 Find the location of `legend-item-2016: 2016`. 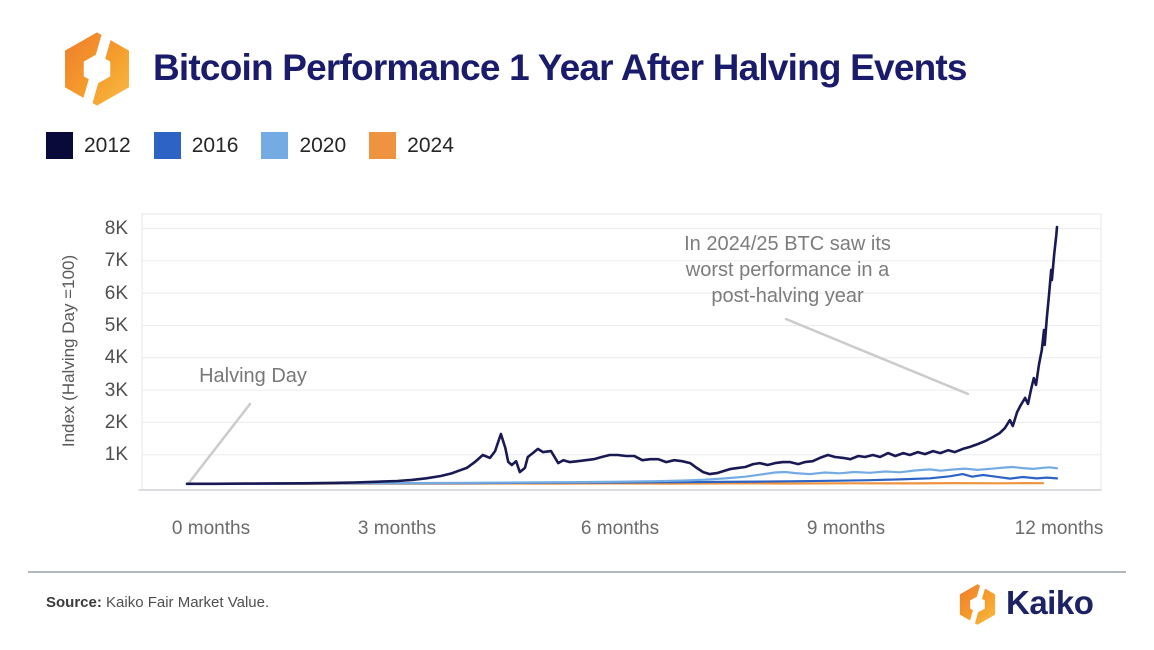

legend-item-2016: 2016 is located at coordinates (196, 145).